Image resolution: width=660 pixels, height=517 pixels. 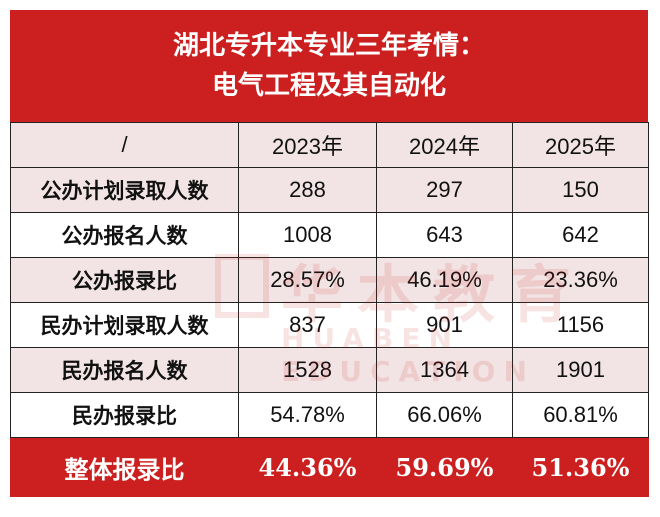 I want to click on total-label: 整体报录比, so click(x=124, y=467).